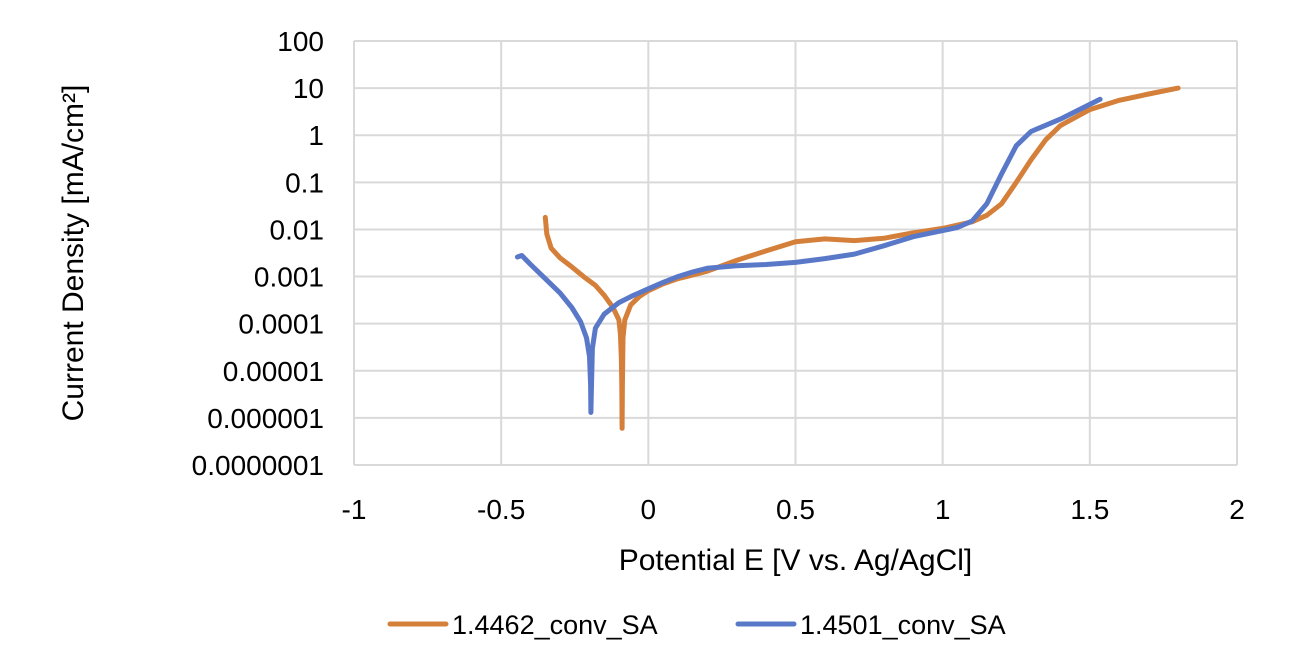 The height and width of the screenshot is (670, 1300). I want to click on legend: 1.4462_conv_SA 1.4501_conv_SA, so click(696, 625).